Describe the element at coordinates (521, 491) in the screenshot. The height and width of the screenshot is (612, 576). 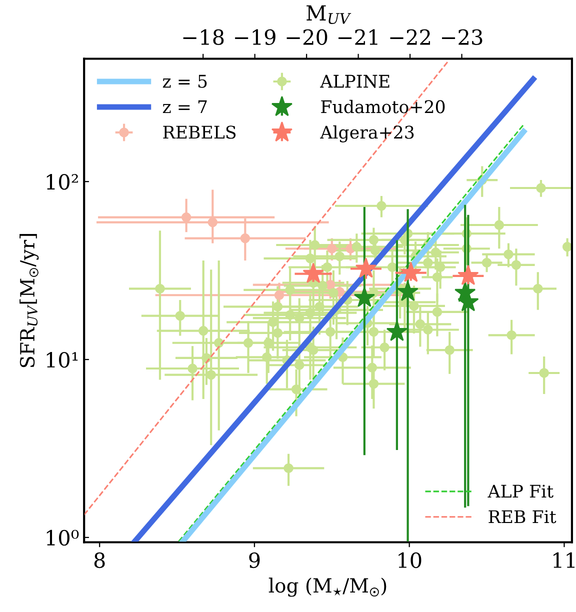
I see `legend-label: ALP Fit` at that location.